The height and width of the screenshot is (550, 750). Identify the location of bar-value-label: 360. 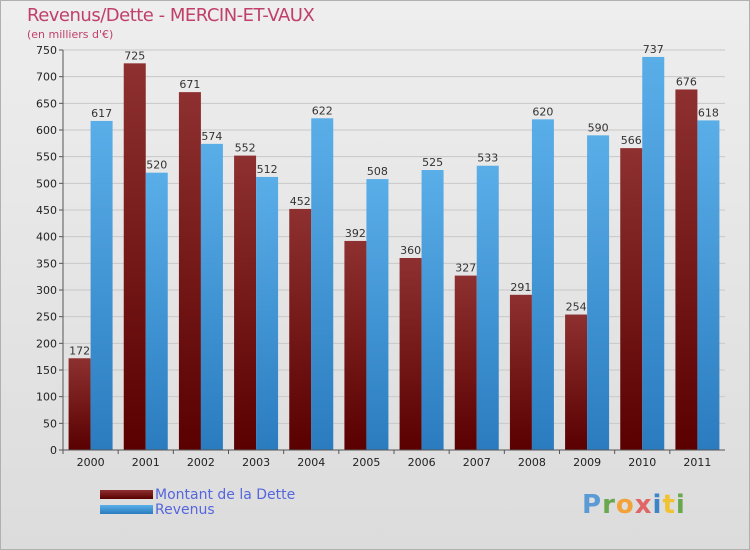
(410, 250).